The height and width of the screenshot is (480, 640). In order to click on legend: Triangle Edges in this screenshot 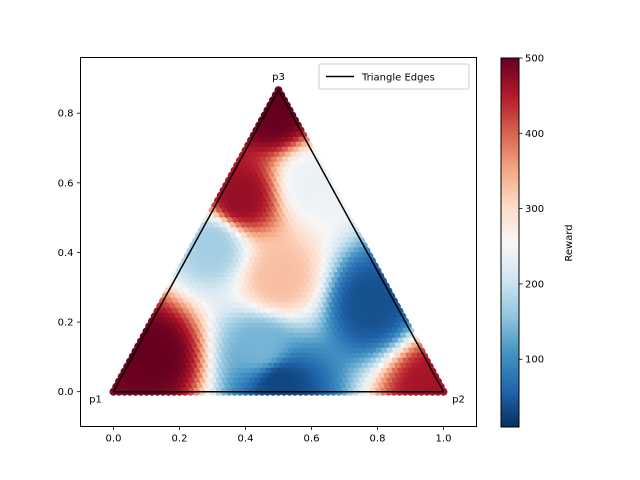, I will do `click(394, 76)`.